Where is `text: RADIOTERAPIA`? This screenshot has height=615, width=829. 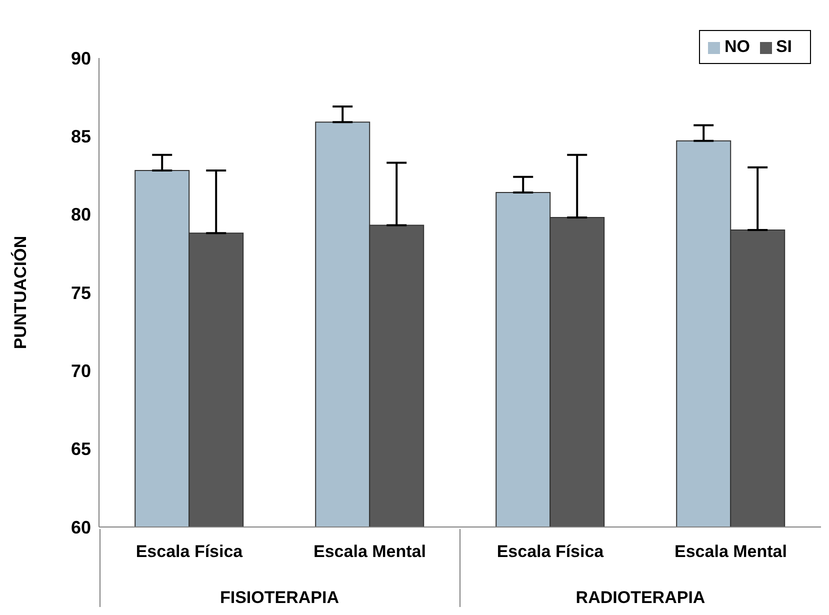 text: RADIOTERAPIA is located at coordinates (641, 597).